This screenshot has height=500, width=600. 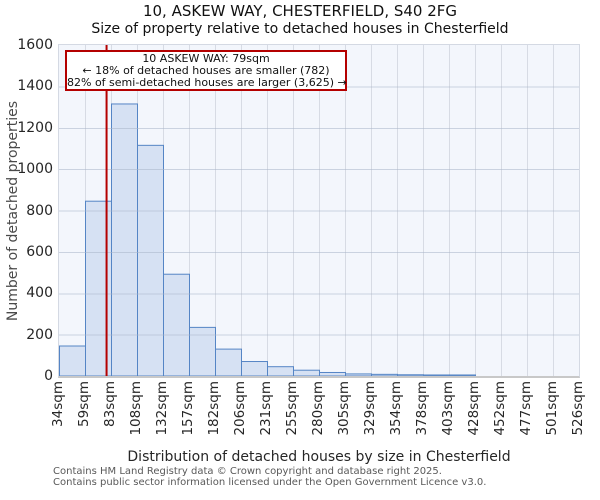 I want to click on chart-title: 10, ASKEW WAY, CHESTERFIELD, S40 2FG, so click(x=300, y=11).